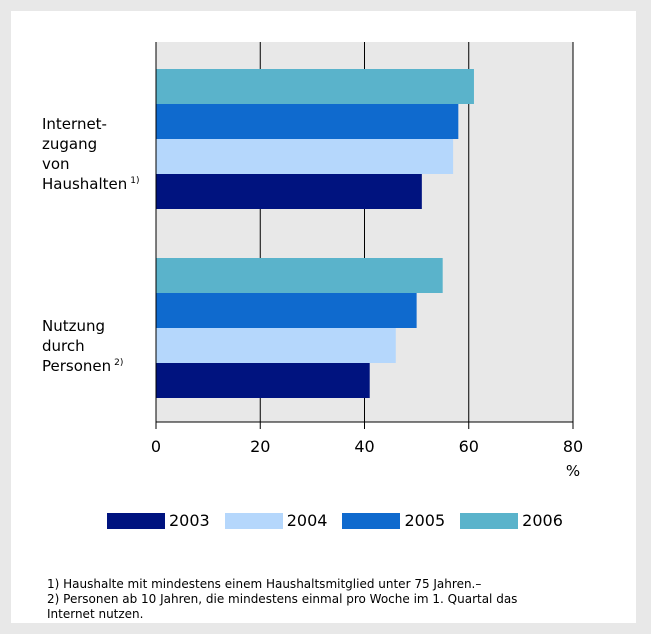 This screenshot has height=634, width=651. What do you see at coordinates (136, 520) in the screenshot?
I see `legend-swatch-2003` at bounding box center [136, 520].